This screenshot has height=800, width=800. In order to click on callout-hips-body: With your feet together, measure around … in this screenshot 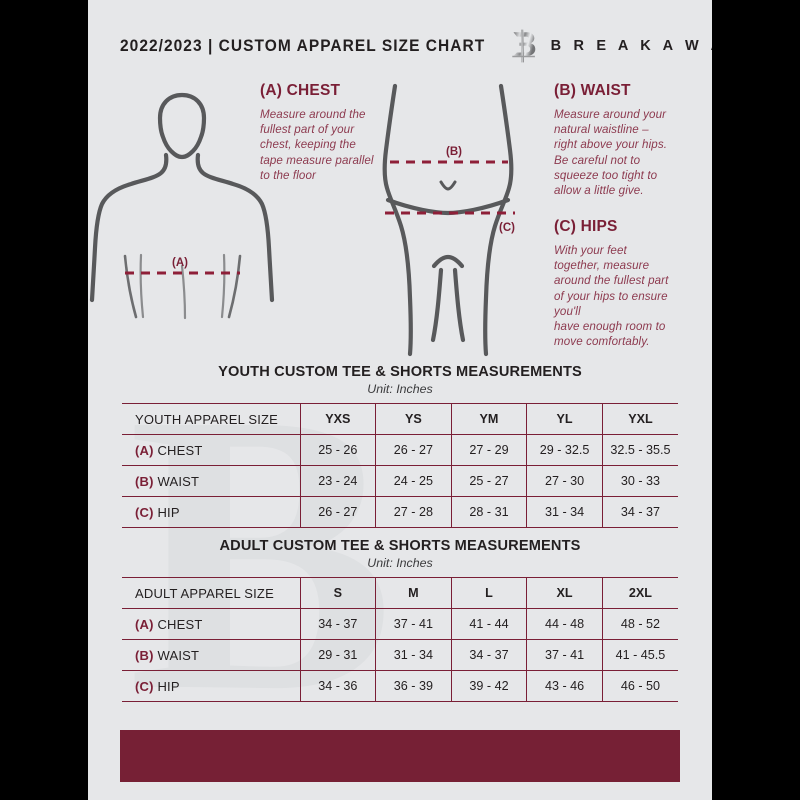, I will do `click(611, 296)`.